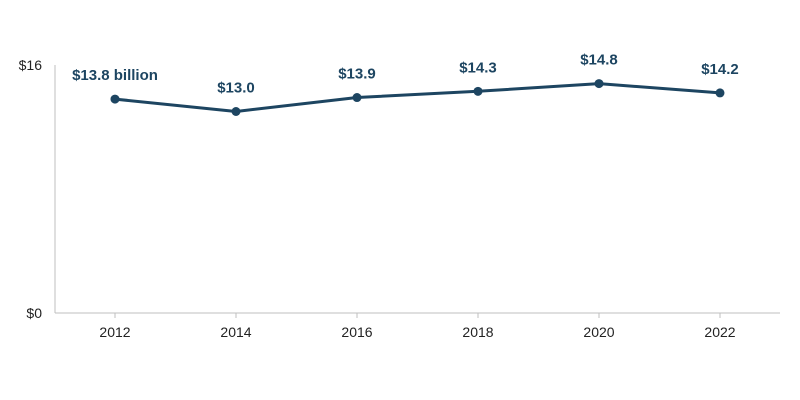 This screenshot has height=400, width=800. I want to click on x-tick-label: 2022, so click(719, 332).